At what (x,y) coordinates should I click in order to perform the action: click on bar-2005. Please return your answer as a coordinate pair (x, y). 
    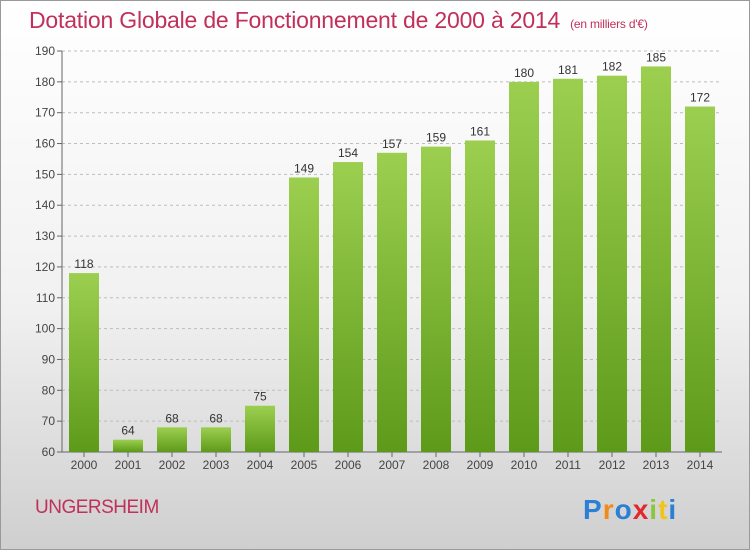
    Looking at the image, I should click on (304, 314).